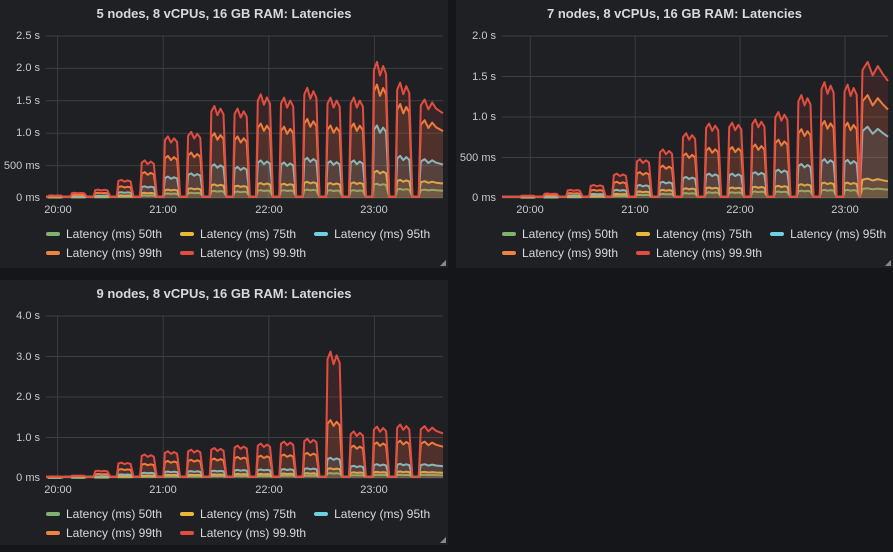 The image size is (893, 552). Describe the element at coordinates (21, 166) in the screenshot. I see `y-axis-tick-label: 500 ms` at that location.